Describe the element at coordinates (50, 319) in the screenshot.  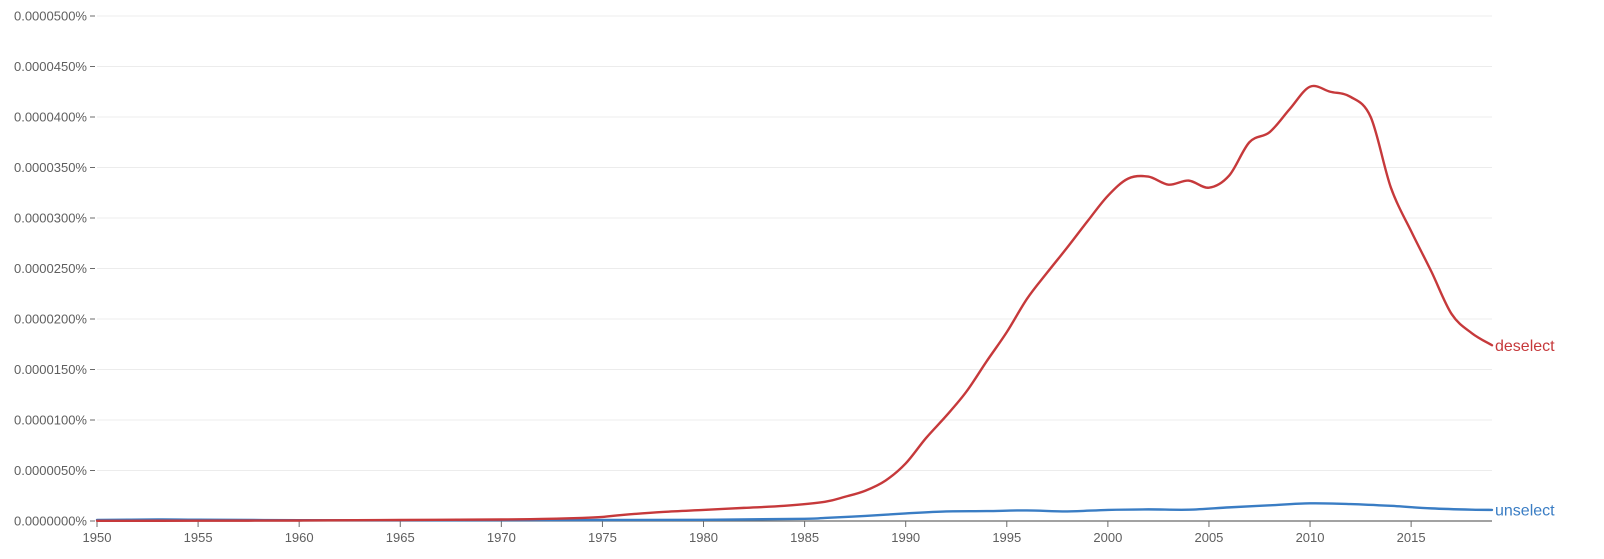
I see `y-tick-label: 0.0000200%` at that location.